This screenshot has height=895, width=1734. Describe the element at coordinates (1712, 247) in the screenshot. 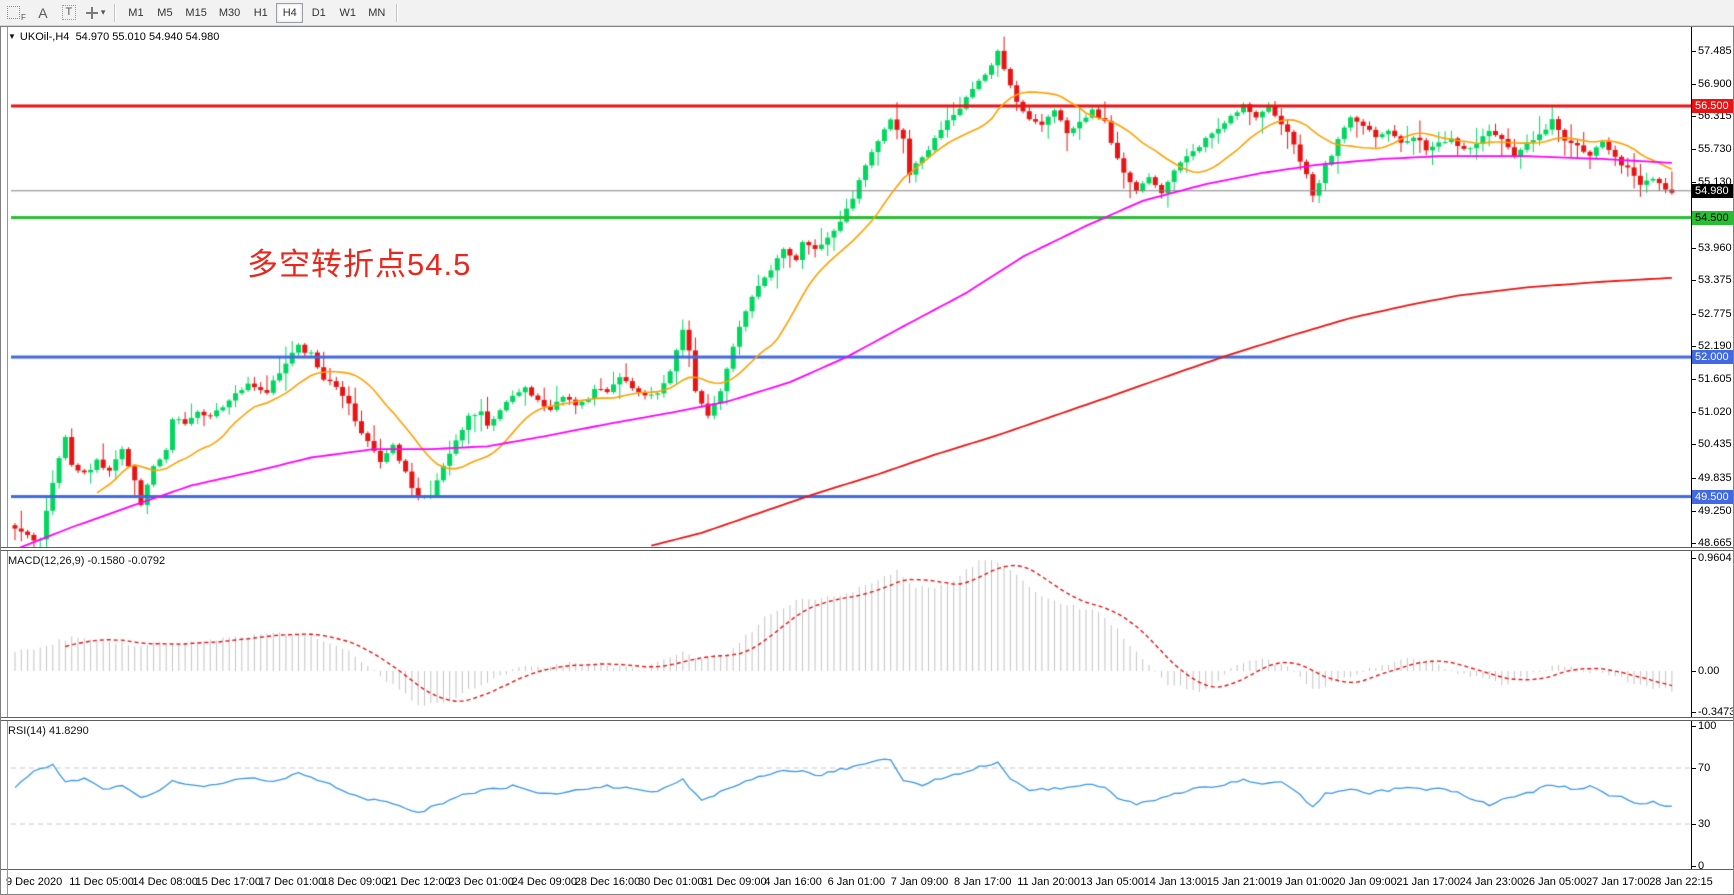

I see `axis-tick: 53.960` at that location.